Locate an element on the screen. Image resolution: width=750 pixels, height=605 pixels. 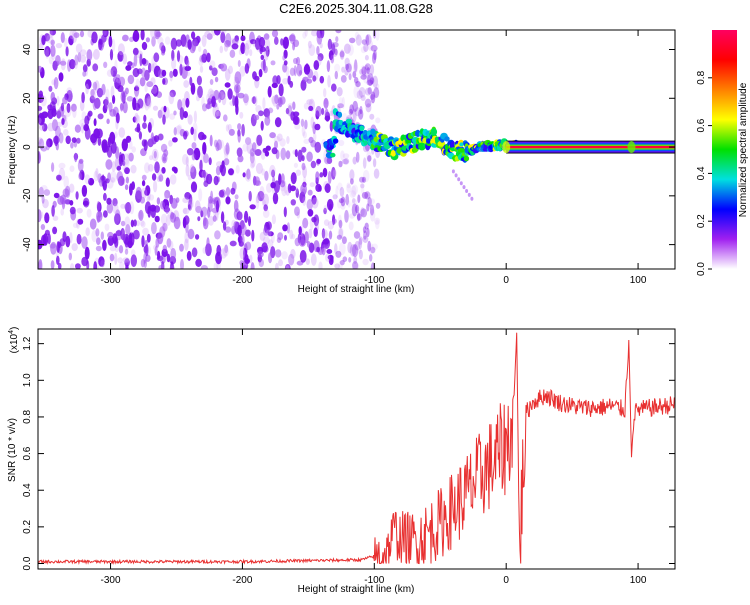
heatmap-signal-layer is located at coordinates (499, 154).